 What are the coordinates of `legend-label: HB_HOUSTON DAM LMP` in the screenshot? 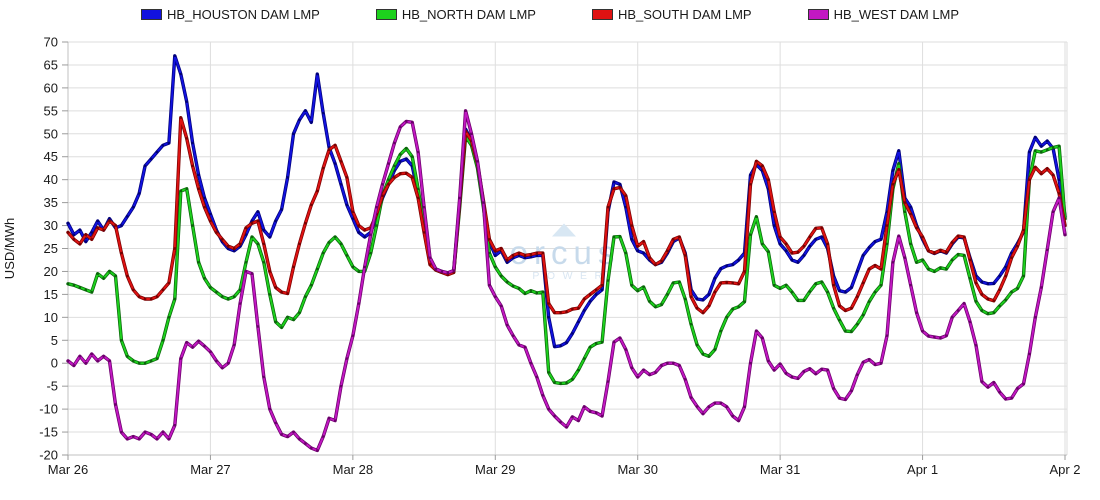 It's located at (243, 14).